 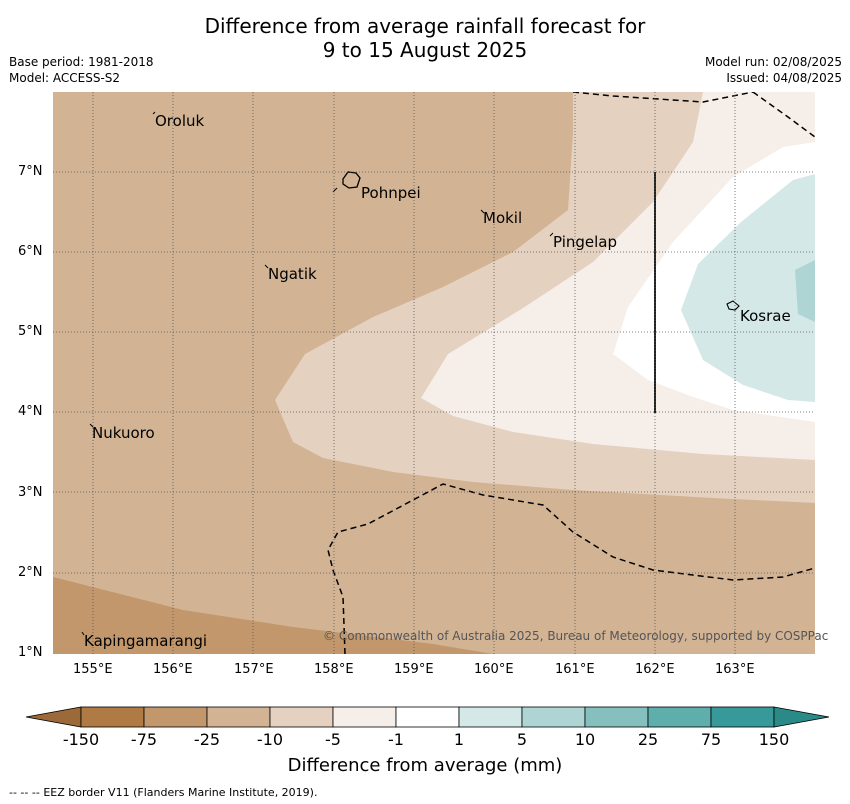 What do you see at coordinates (154, 113) in the screenshot?
I see `oroluk-mark` at bounding box center [154, 113].